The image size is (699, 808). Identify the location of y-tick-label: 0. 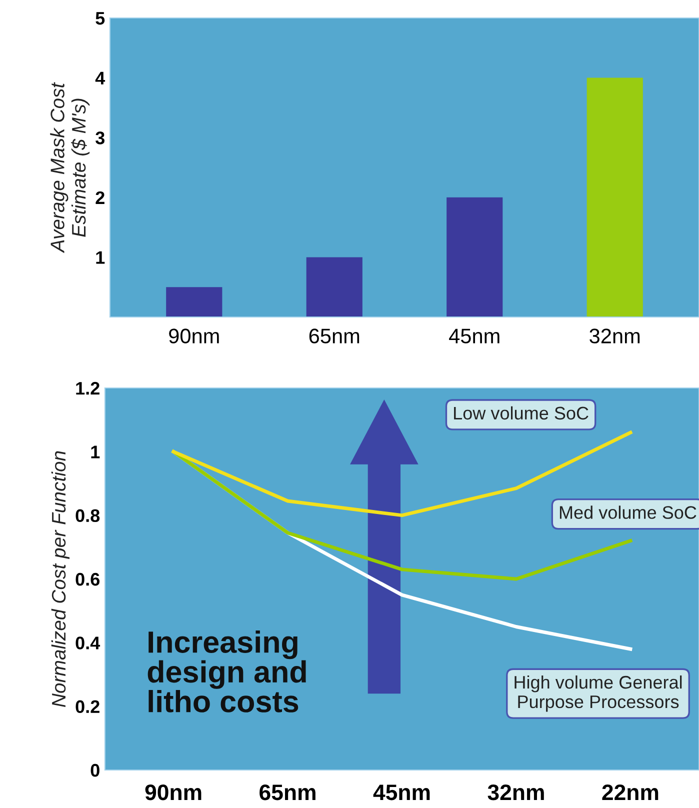
(95, 770).